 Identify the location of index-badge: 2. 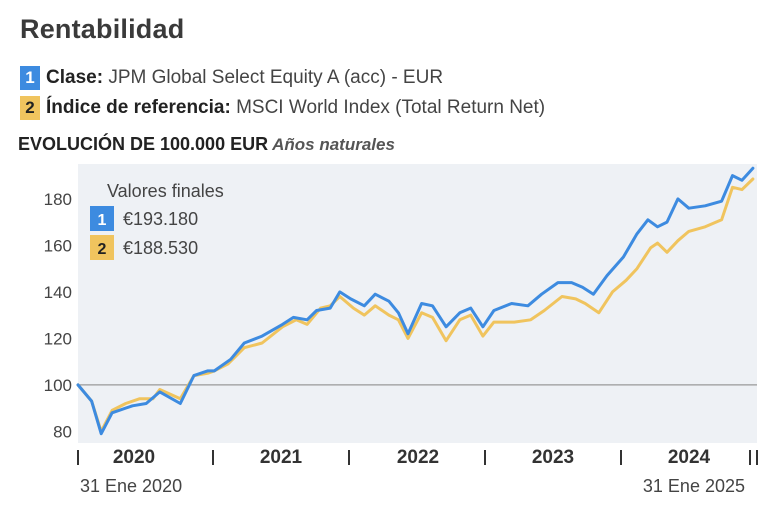
(30, 108).